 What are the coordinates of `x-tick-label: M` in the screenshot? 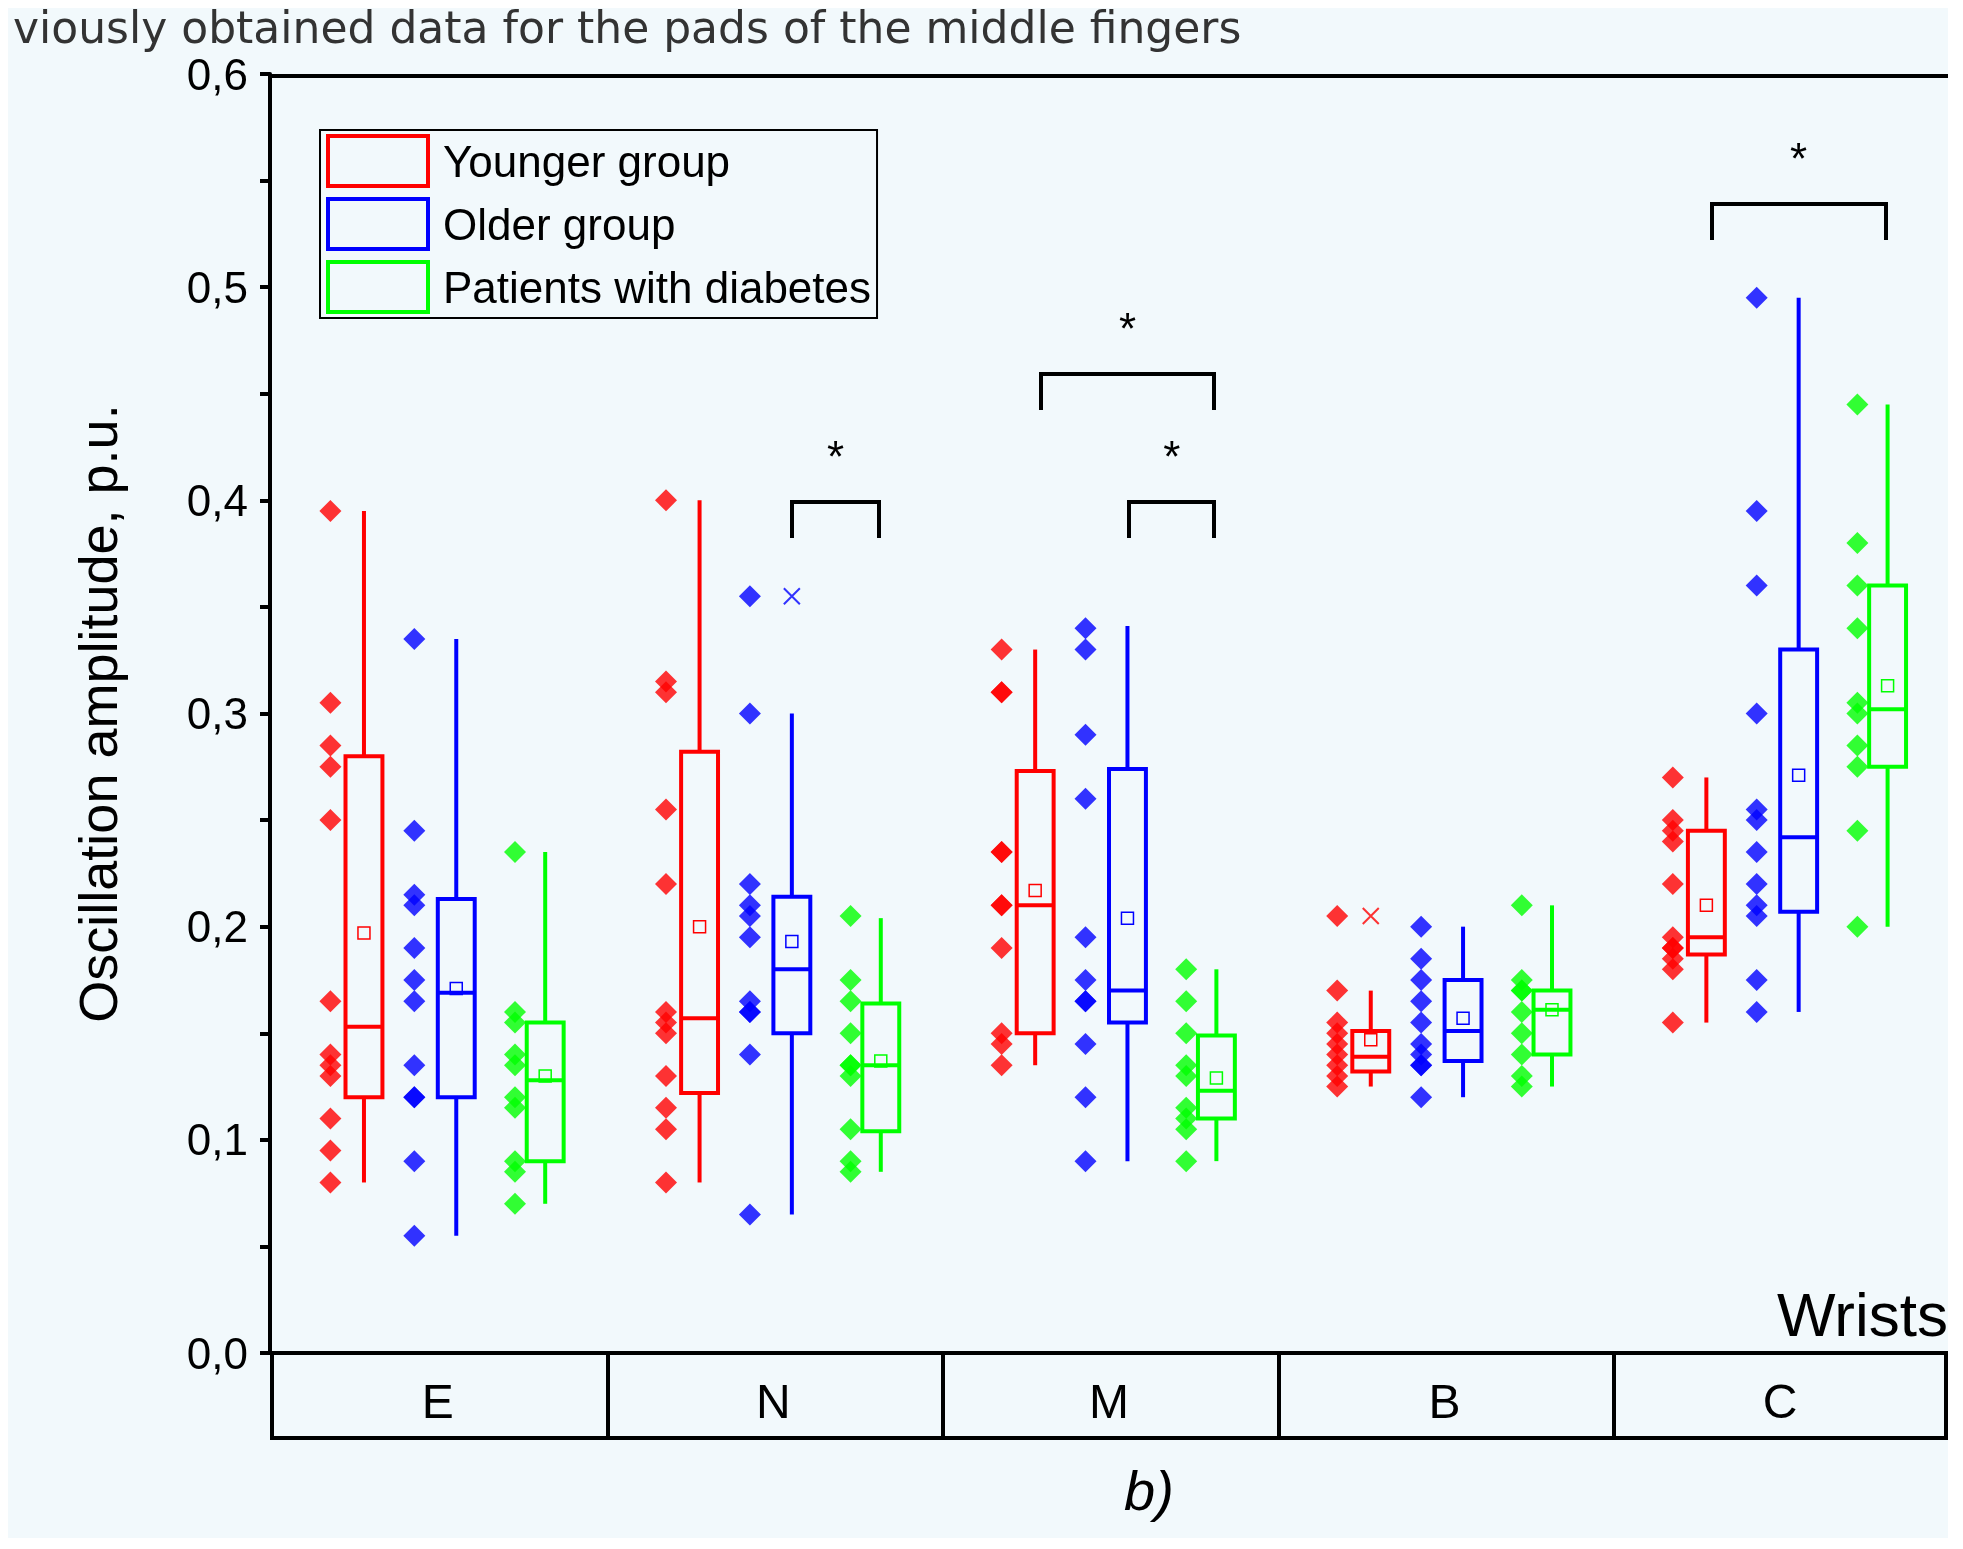 It's located at (1109, 1401).